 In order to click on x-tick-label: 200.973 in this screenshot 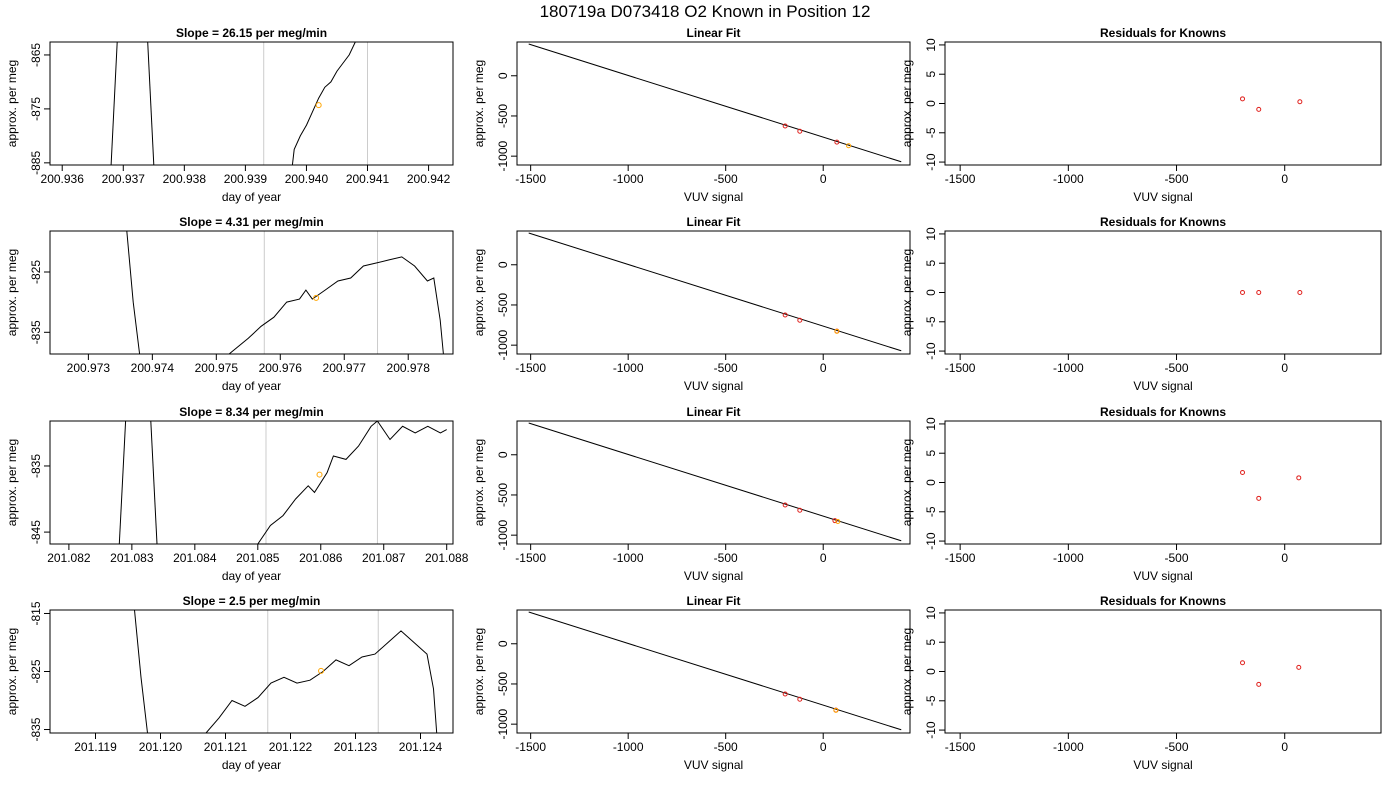, I will do `click(89, 368)`.